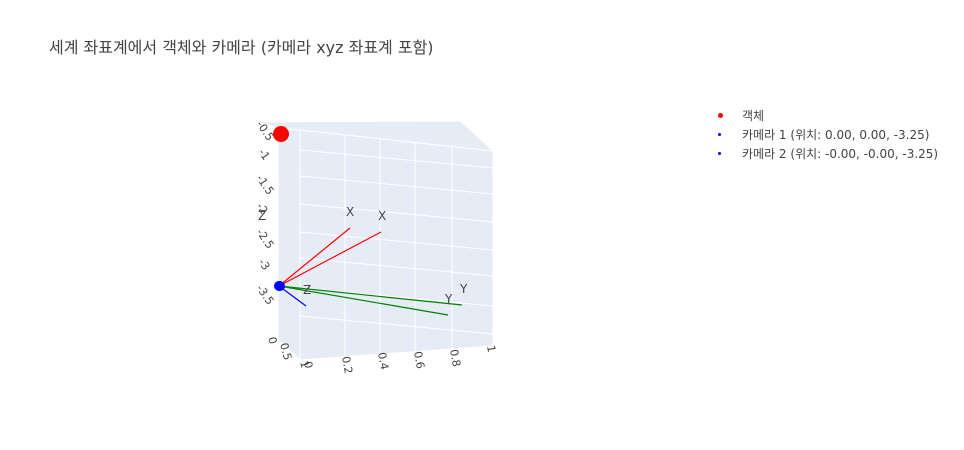  What do you see at coordinates (265, 238) in the screenshot?
I see `z-tick-label: -2.5` at bounding box center [265, 238].